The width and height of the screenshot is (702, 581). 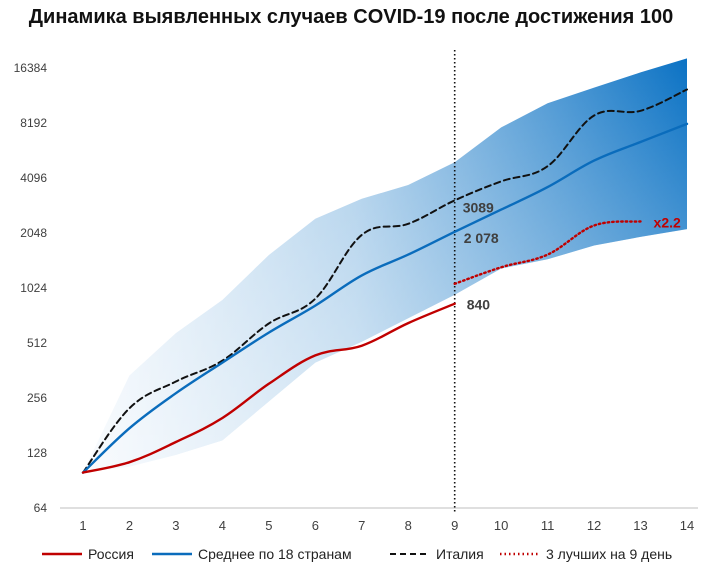 What do you see at coordinates (361, 525) in the screenshot?
I see `x-tick-label: 7` at bounding box center [361, 525].